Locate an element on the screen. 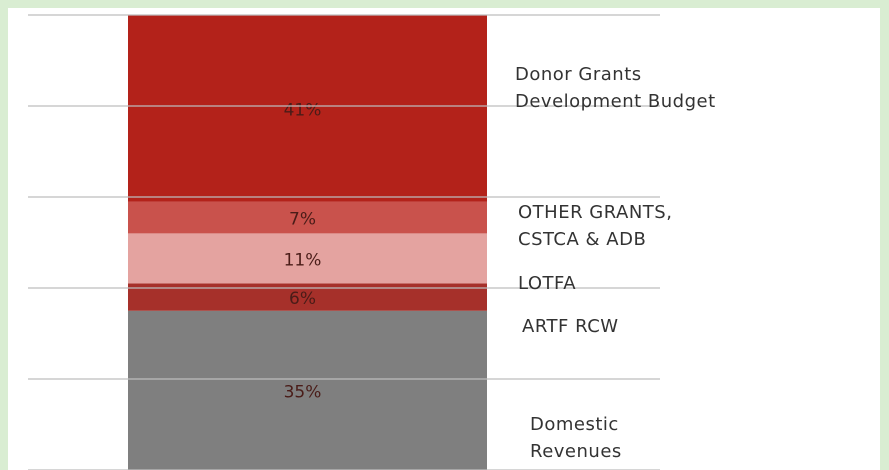 The image size is (889, 470). series-label: Domestic Revenues is located at coordinates (576, 438).